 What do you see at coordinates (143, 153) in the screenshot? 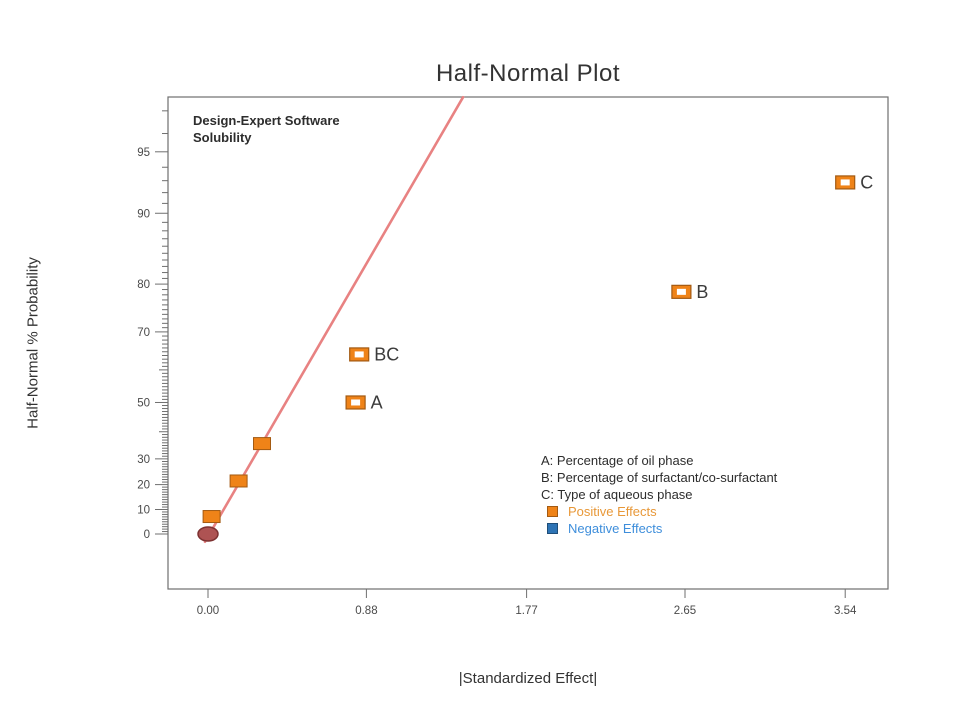
I see `y-tick-label: 95` at bounding box center [143, 153].